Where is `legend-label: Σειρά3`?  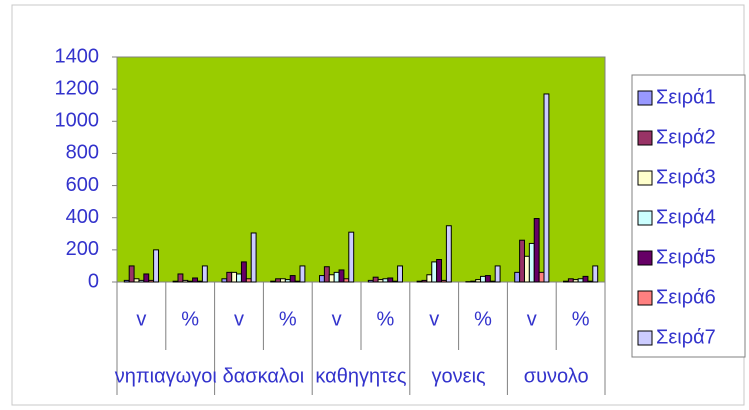
legend-label: Σειρά3 is located at coordinates (686, 177).